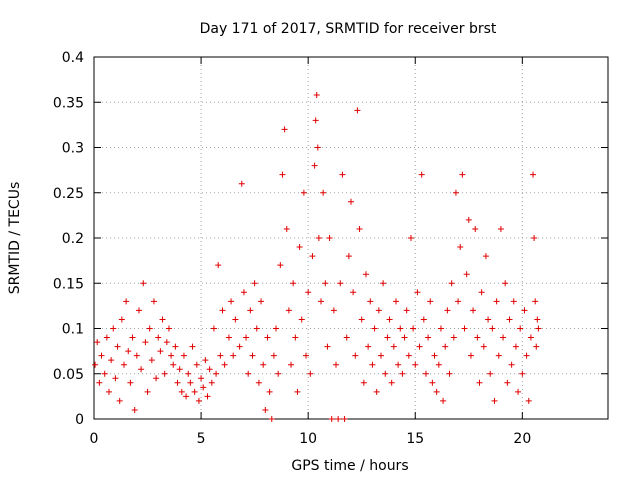 The height and width of the screenshot is (480, 640). I want to click on y-tick-label: 0.25, so click(68, 194).